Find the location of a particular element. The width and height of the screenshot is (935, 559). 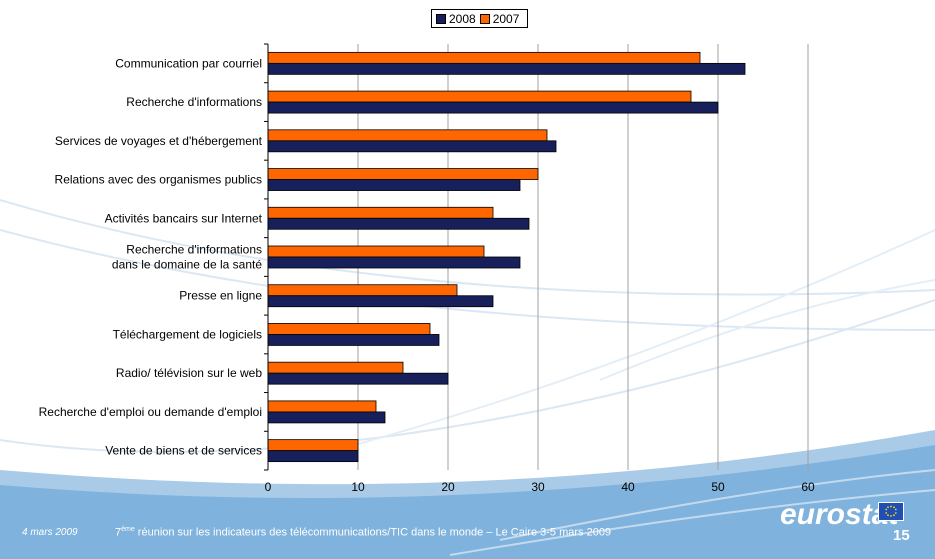

category-label-line: Radio/ télévision sur le web is located at coordinates (189, 373).